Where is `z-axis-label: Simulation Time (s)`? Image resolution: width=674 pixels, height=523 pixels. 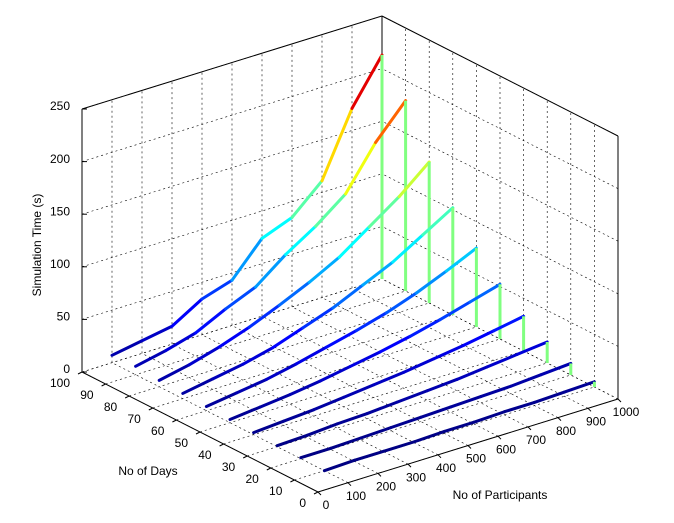
z-axis-label: Simulation Time (s) is located at coordinates (37, 245).